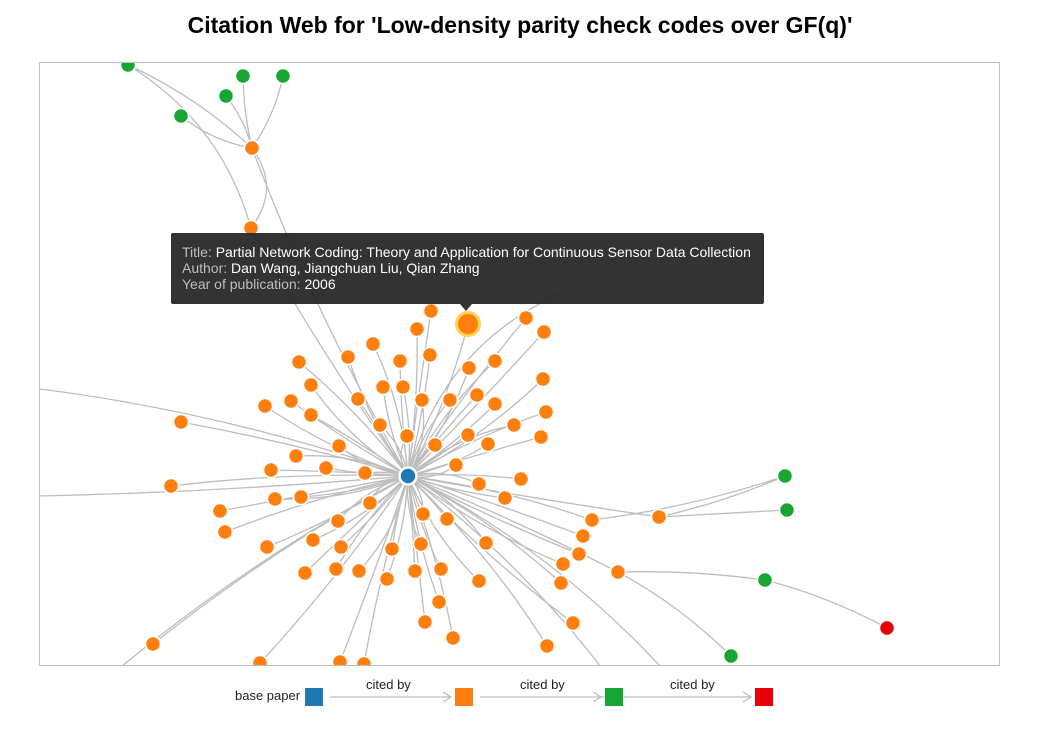 The width and height of the screenshot is (1040, 730). What do you see at coordinates (887, 628) in the screenshot?
I see `third-level-citer-node` at bounding box center [887, 628].